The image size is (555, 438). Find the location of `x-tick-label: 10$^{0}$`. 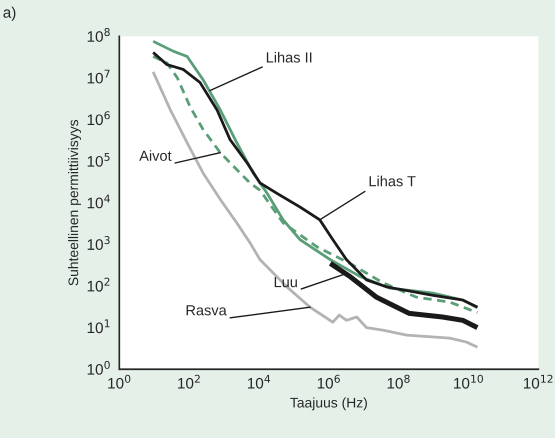

x-tick-label: 10$^{0}$ is located at coordinates (119, 381).